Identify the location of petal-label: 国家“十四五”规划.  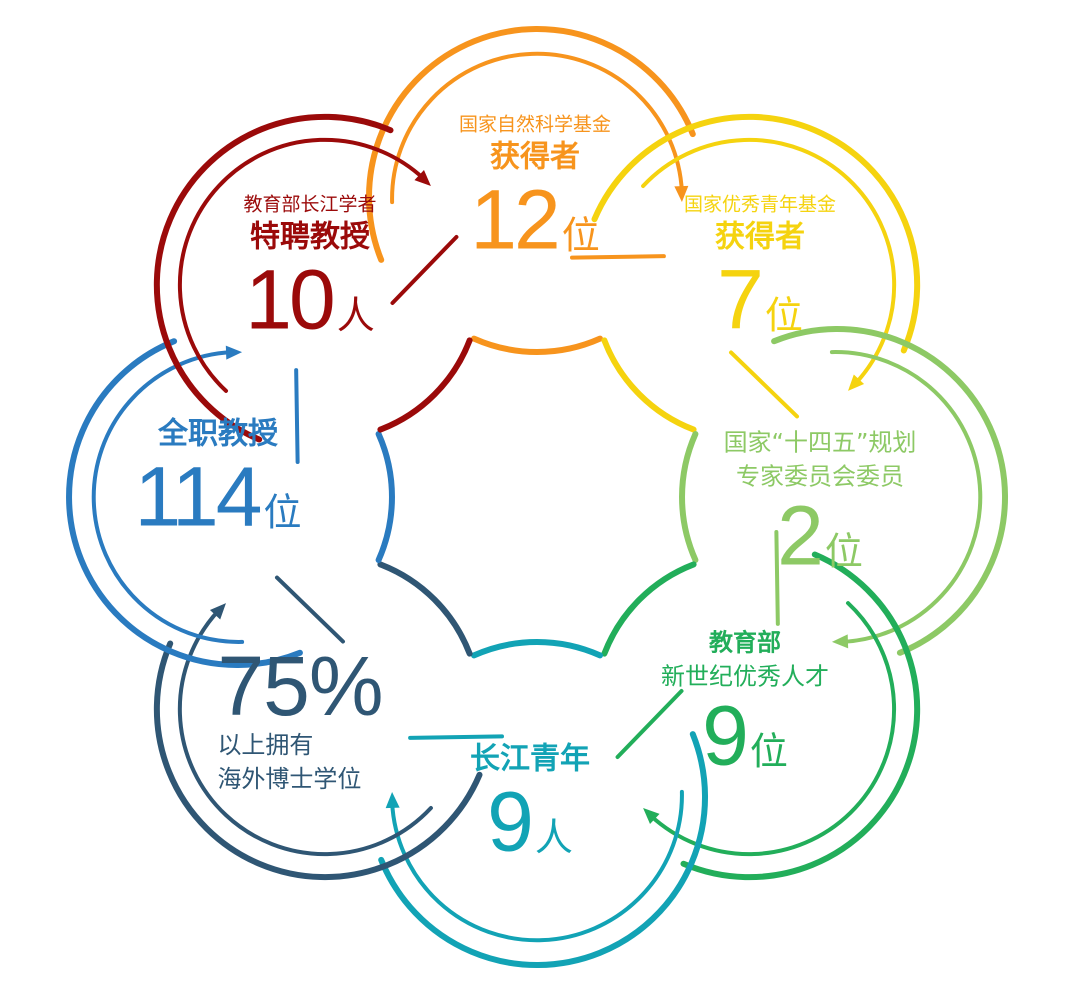
(820, 442).